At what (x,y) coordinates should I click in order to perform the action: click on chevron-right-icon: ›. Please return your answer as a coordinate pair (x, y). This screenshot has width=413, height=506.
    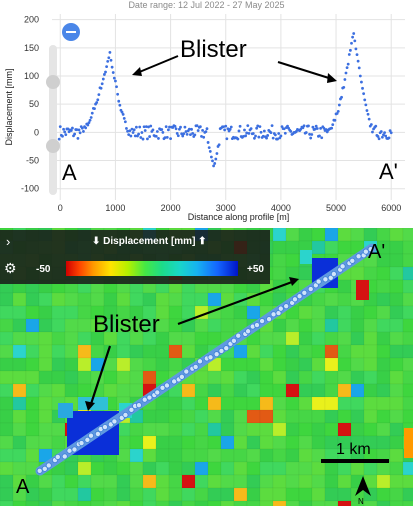
    Looking at the image, I should click on (8, 241).